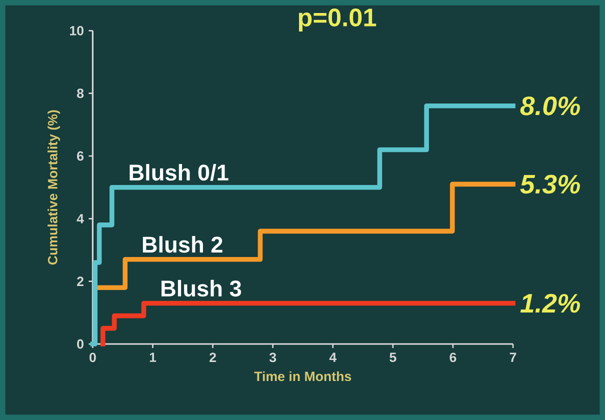 Image resolution: width=605 pixels, height=420 pixels. Describe the element at coordinates (213, 357) in the screenshot. I see `x-tick-label: 2` at that location.